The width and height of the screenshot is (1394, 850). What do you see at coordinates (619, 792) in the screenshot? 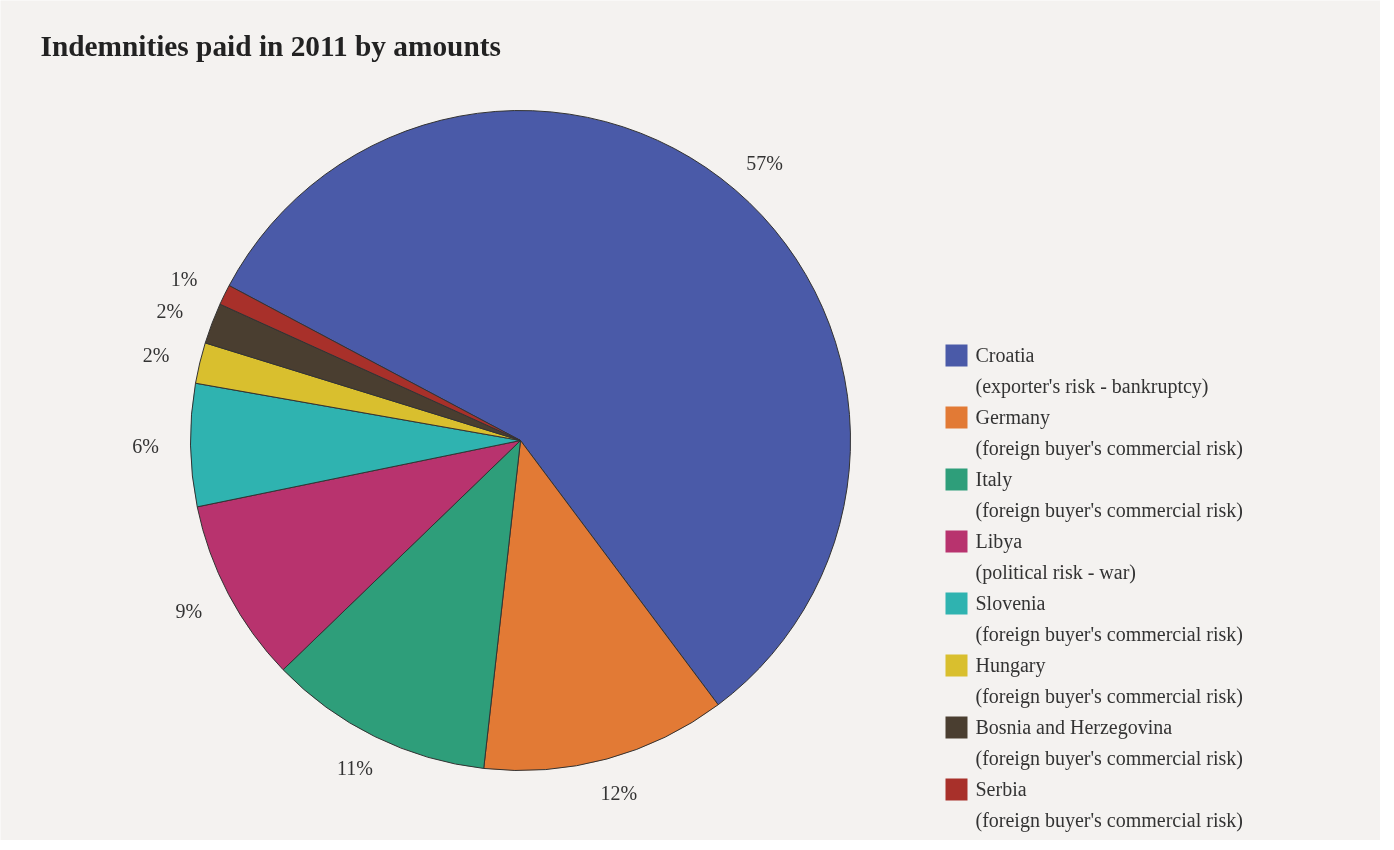
I see `data-label: 12%` at bounding box center [619, 792].